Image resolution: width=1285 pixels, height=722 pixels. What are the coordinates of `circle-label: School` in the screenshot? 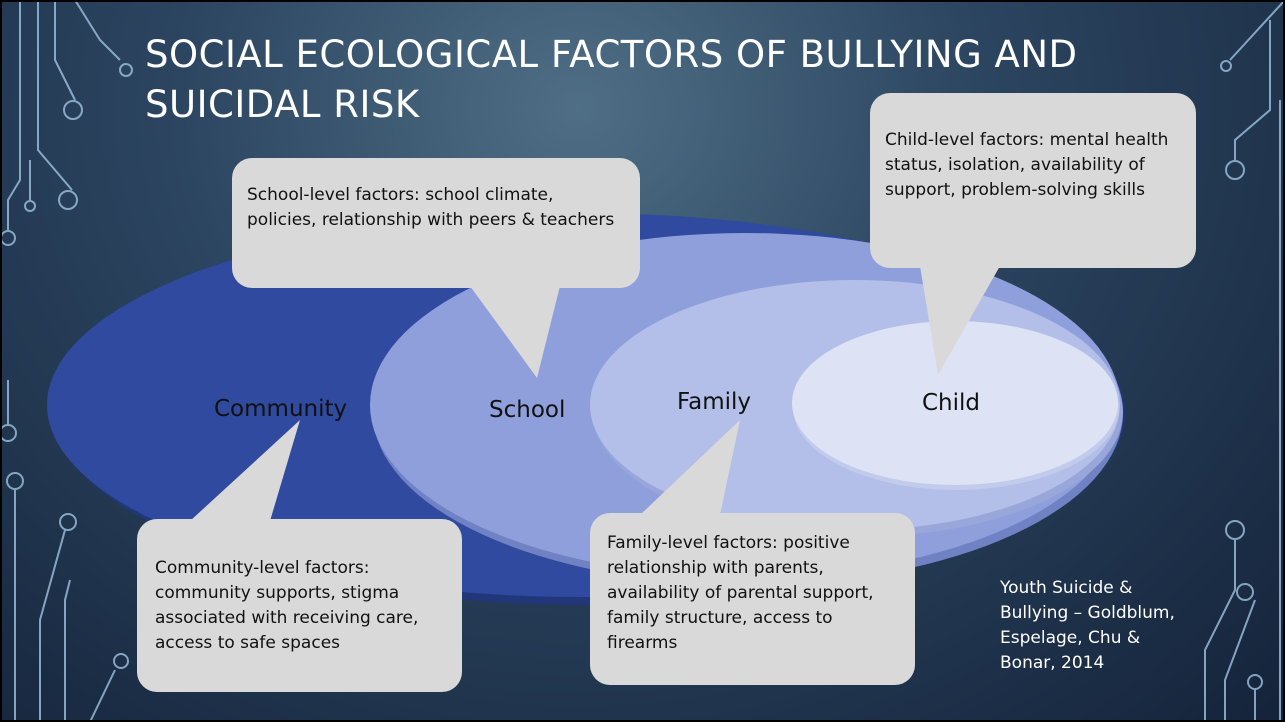 It's located at (527, 410).